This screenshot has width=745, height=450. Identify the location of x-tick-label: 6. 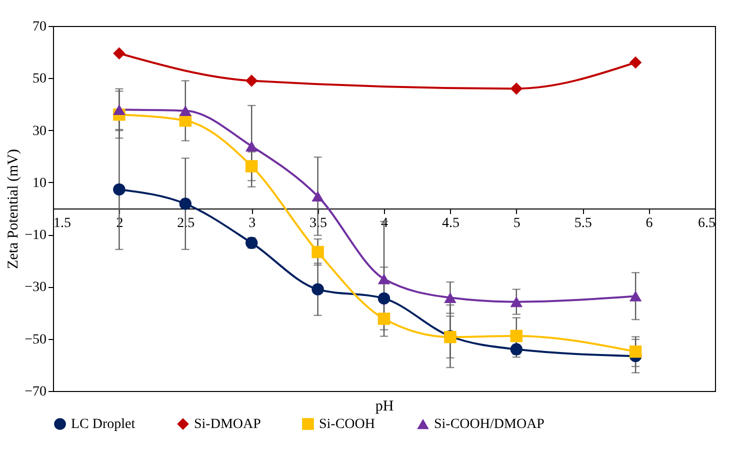
(649, 223).